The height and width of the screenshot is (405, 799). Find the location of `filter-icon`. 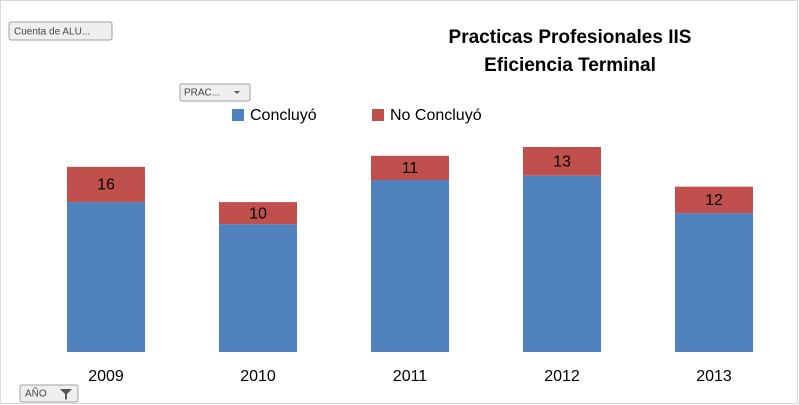

filter-icon is located at coordinates (66, 394).